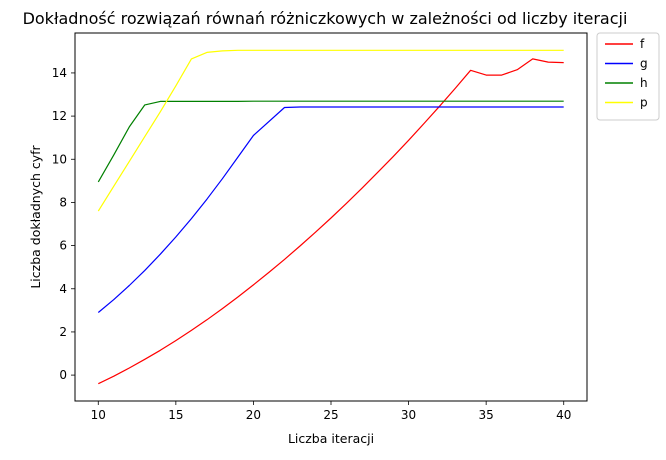  Describe the element at coordinates (642, 44) in the screenshot. I see `legend-label-f: f` at that location.